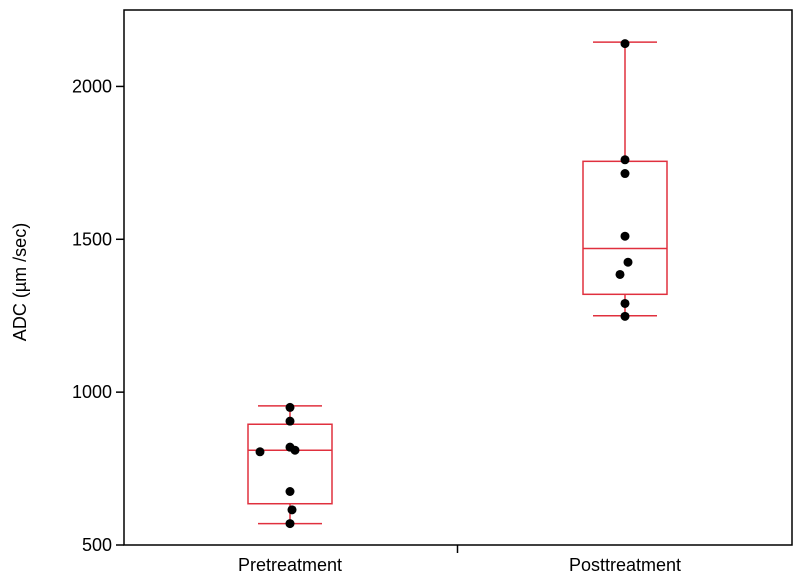 The image size is (800, 578). Describe the element at coordinates (290, 565) in the screenshot. I see `x-tick-label-pretreatment: Pretreatment` at that location.